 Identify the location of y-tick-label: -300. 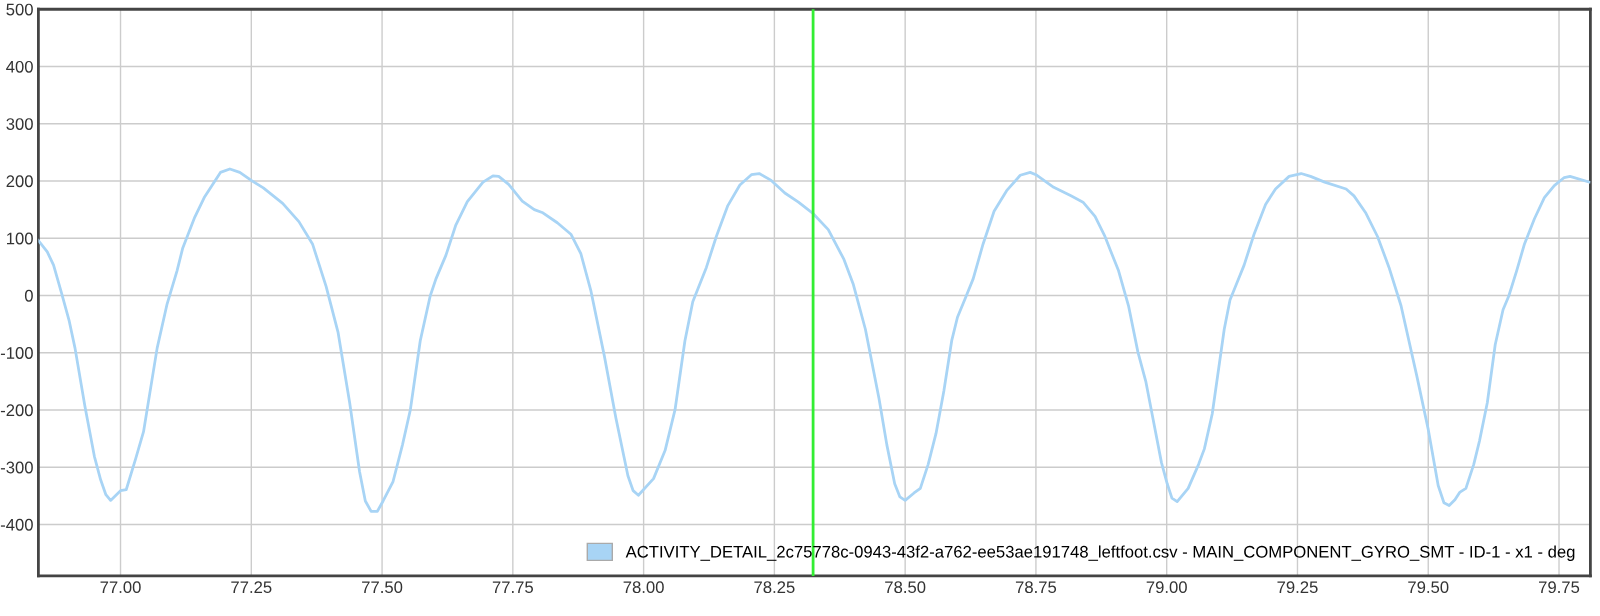
(16, 467).